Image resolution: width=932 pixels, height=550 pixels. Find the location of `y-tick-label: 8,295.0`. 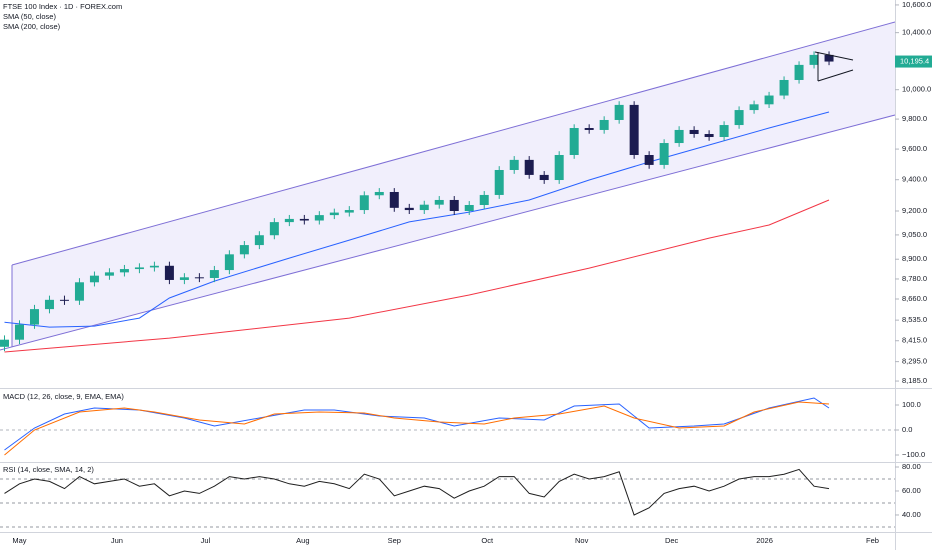

y-tick-label: 8,295.0 is located at coordinates (914, 361).